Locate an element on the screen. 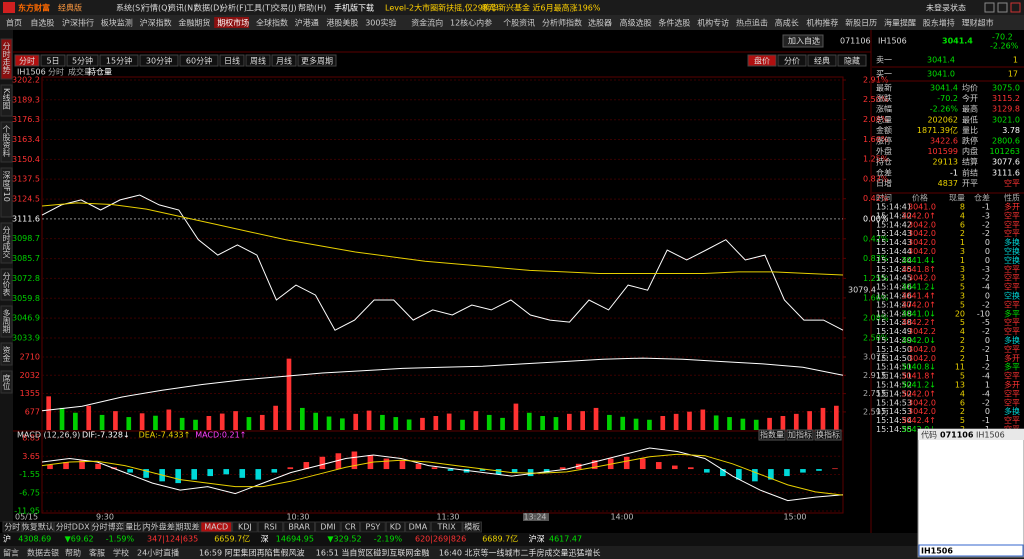  nav-item: 高级选股 is located at coordinates (636, 23).